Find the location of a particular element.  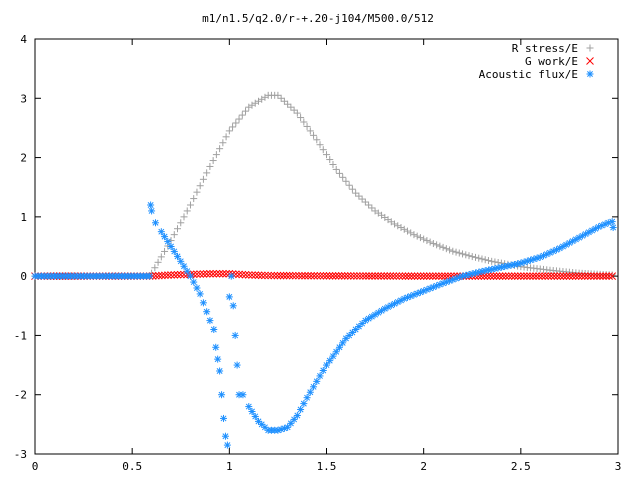

y-tick-label: -3 is located at coordinates (20, 454).